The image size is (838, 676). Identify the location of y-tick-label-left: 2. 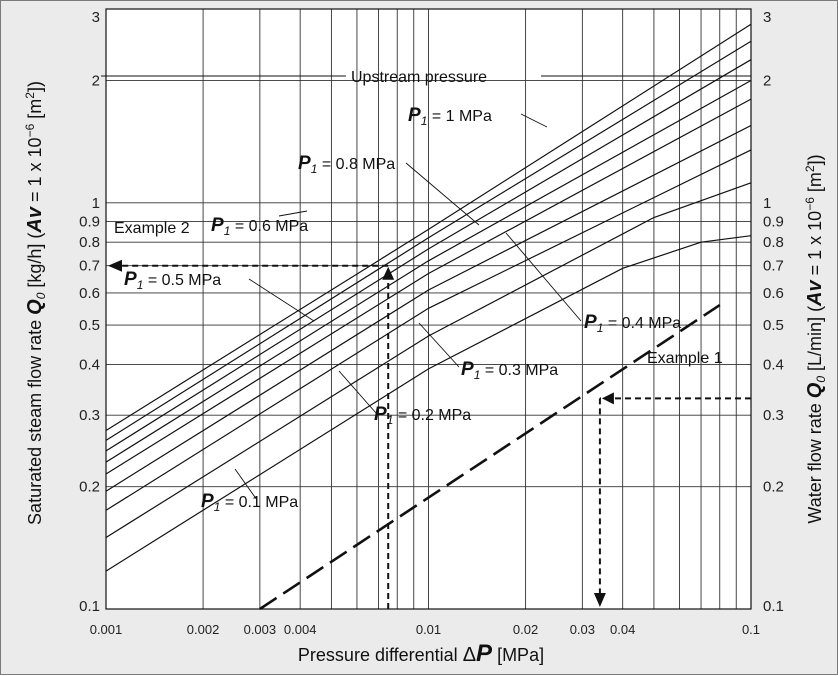
(96, 81).